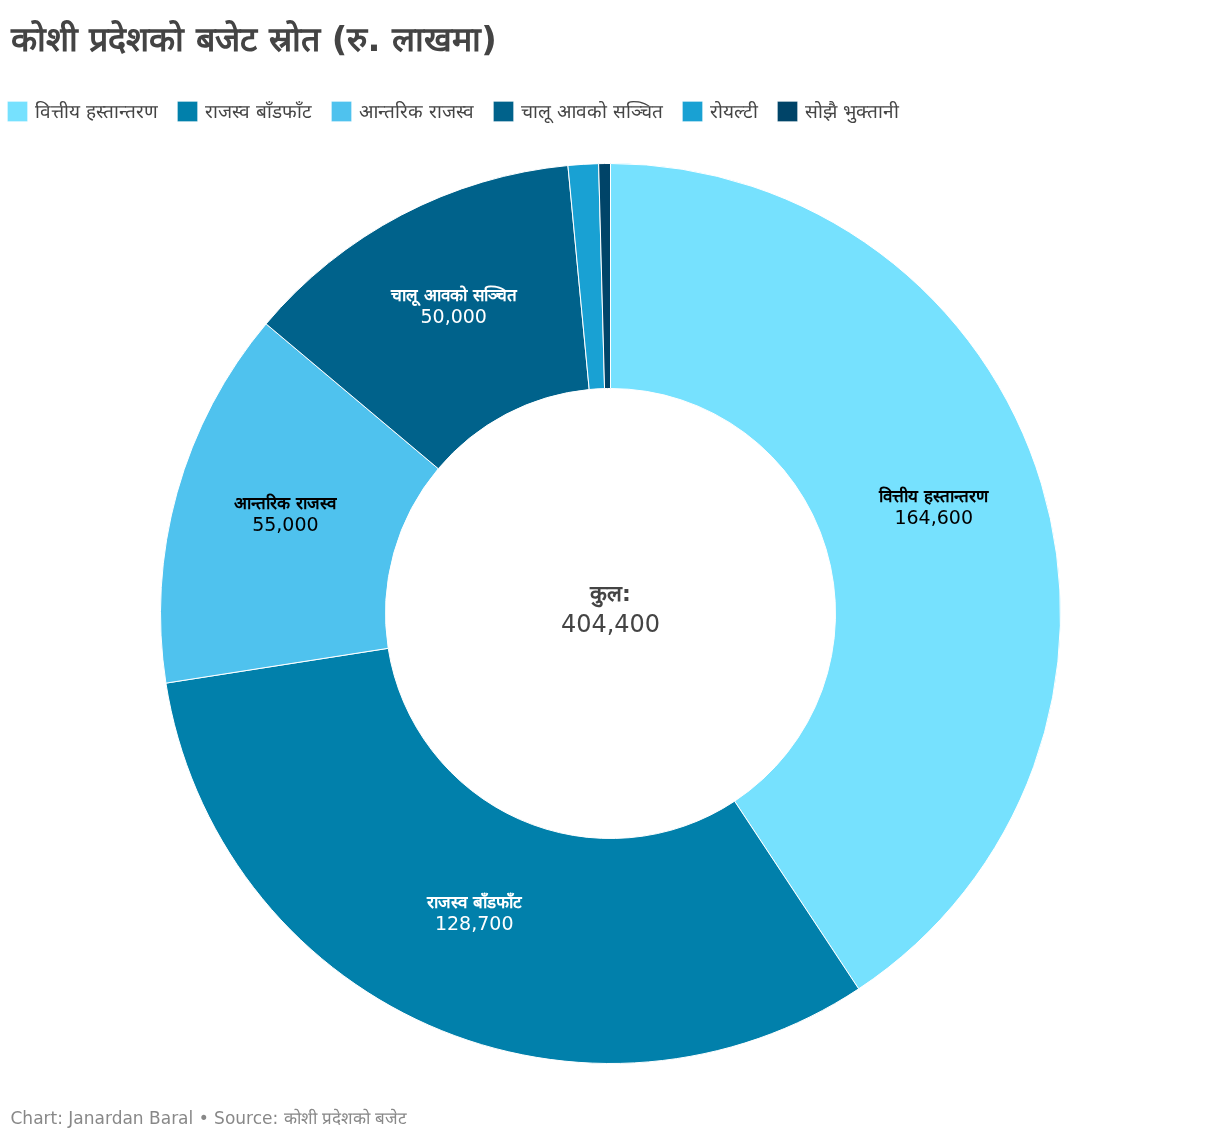 Image resolution: width=1220 pixels, height=1142 pixels. What do you see at coordinates (97, 111) in the screenshot?
I see `legend-label: वित्तीय हस्तान्तरण` at bounding box center [97, 111].